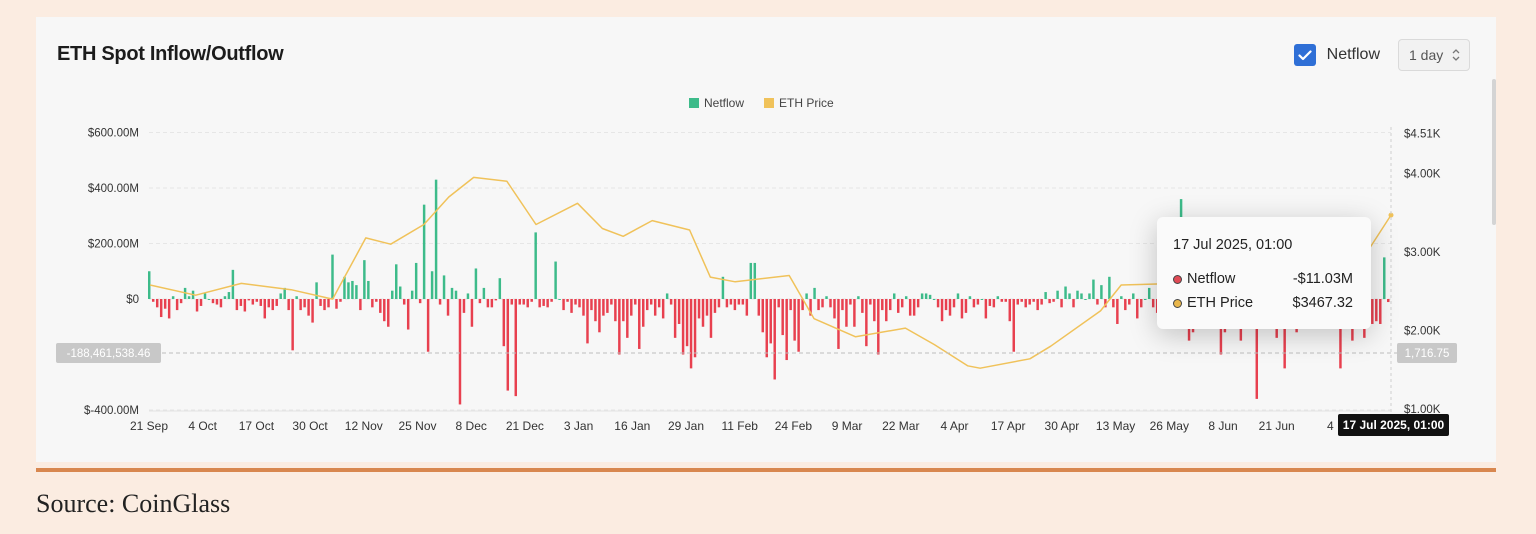 Image resolution: width=1536 pixels, height=534 pixels. What do you see at coordinates (1062, 426) in the screenshot?
I see `x-tick-label: 30 Apr` at bounding box center [1062, 426].